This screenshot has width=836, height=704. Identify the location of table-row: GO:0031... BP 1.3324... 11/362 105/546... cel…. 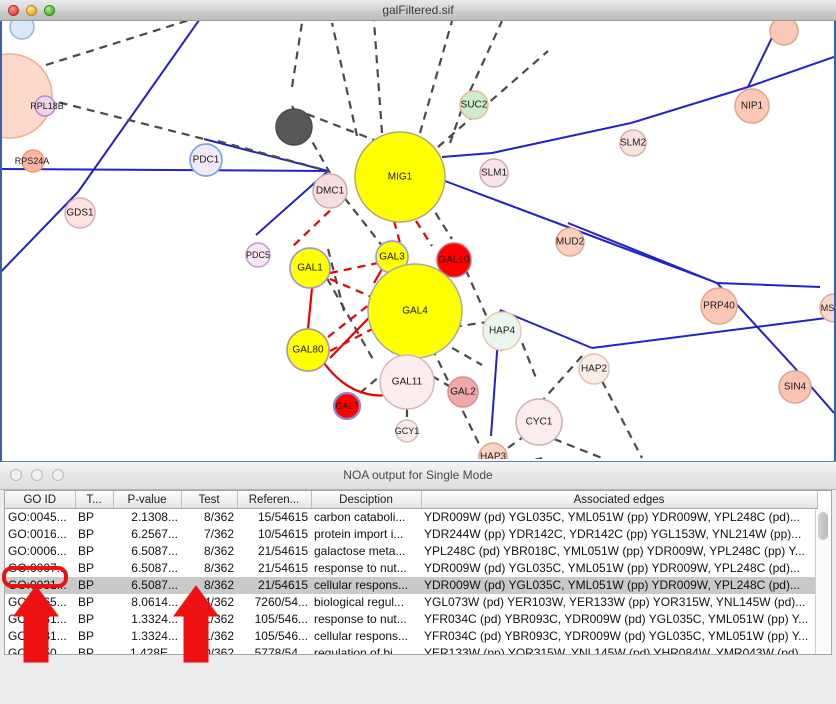
(411, 636).